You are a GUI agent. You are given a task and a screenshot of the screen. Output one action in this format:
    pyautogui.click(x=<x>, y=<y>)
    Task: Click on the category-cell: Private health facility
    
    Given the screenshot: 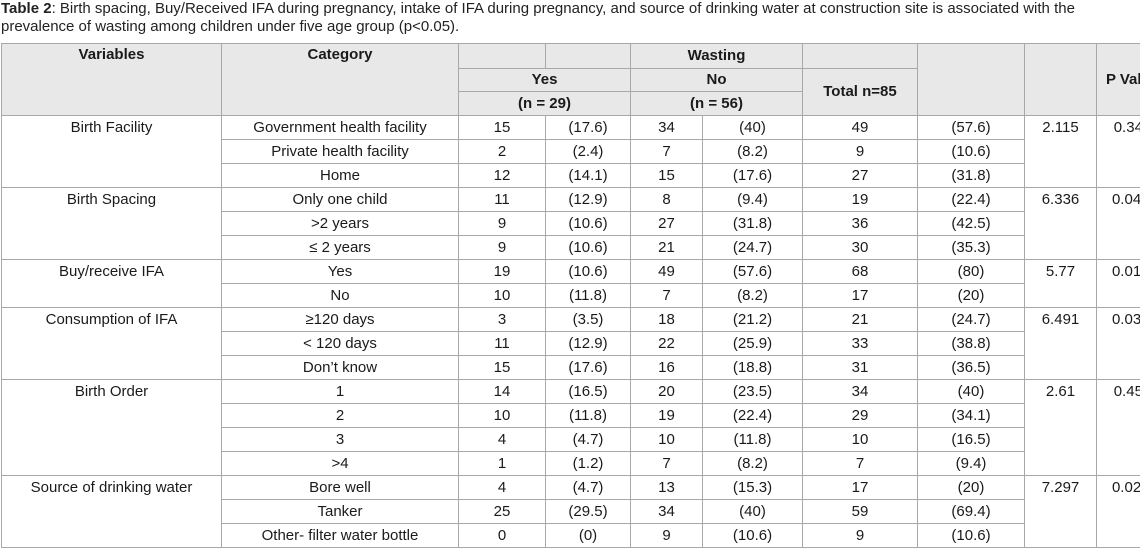 What is the action you would take?
    pyautogui.click(x=340, y=151)
    